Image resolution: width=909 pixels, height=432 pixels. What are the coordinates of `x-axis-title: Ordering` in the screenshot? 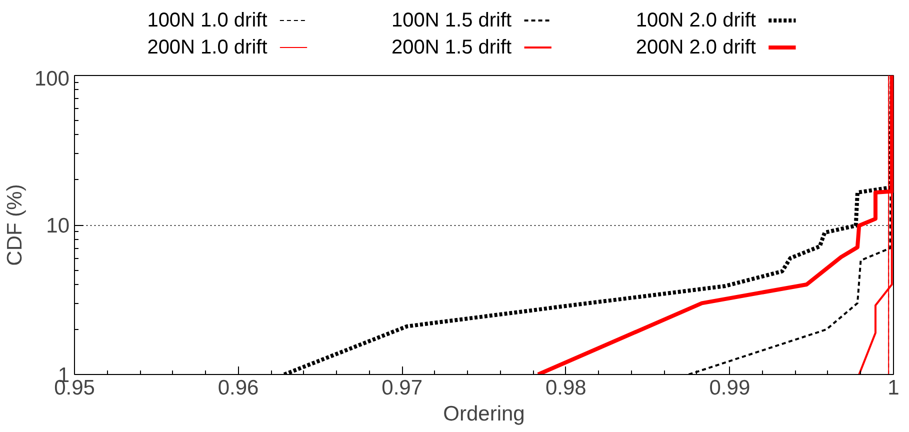 It's located at (484, 414).